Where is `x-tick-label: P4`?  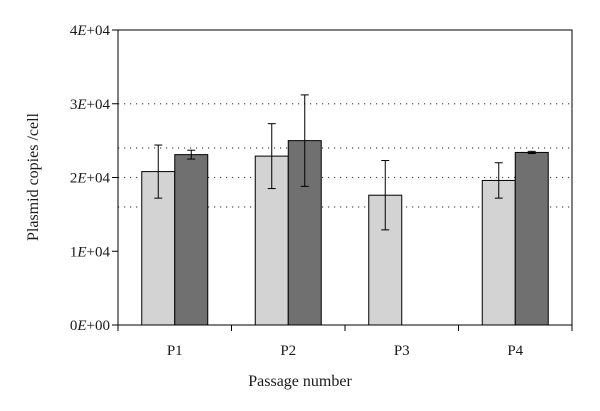 x-tick-label: P4 is located at coordinates (515, 351).